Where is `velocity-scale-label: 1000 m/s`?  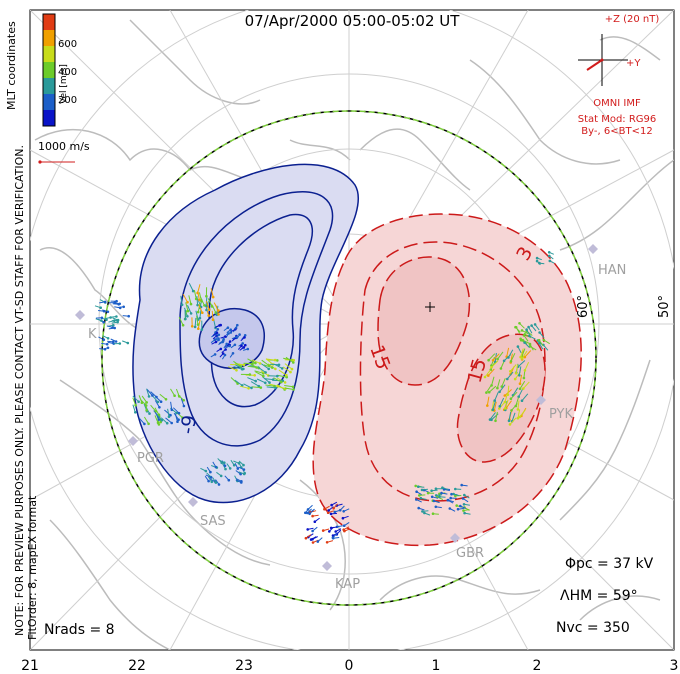 velocity-scale-label: 1000 m/s is located at coordinates (64, 146).